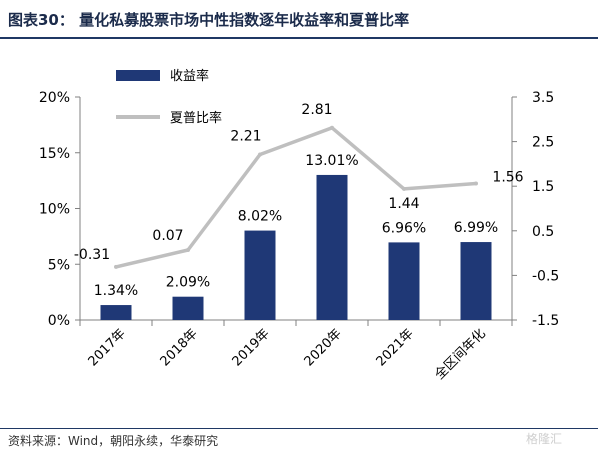 The image size is (598, 453). Describe the element at coordinates (107, 347) in the screenshot. I see `x-tick-label: 2017年` at that location.